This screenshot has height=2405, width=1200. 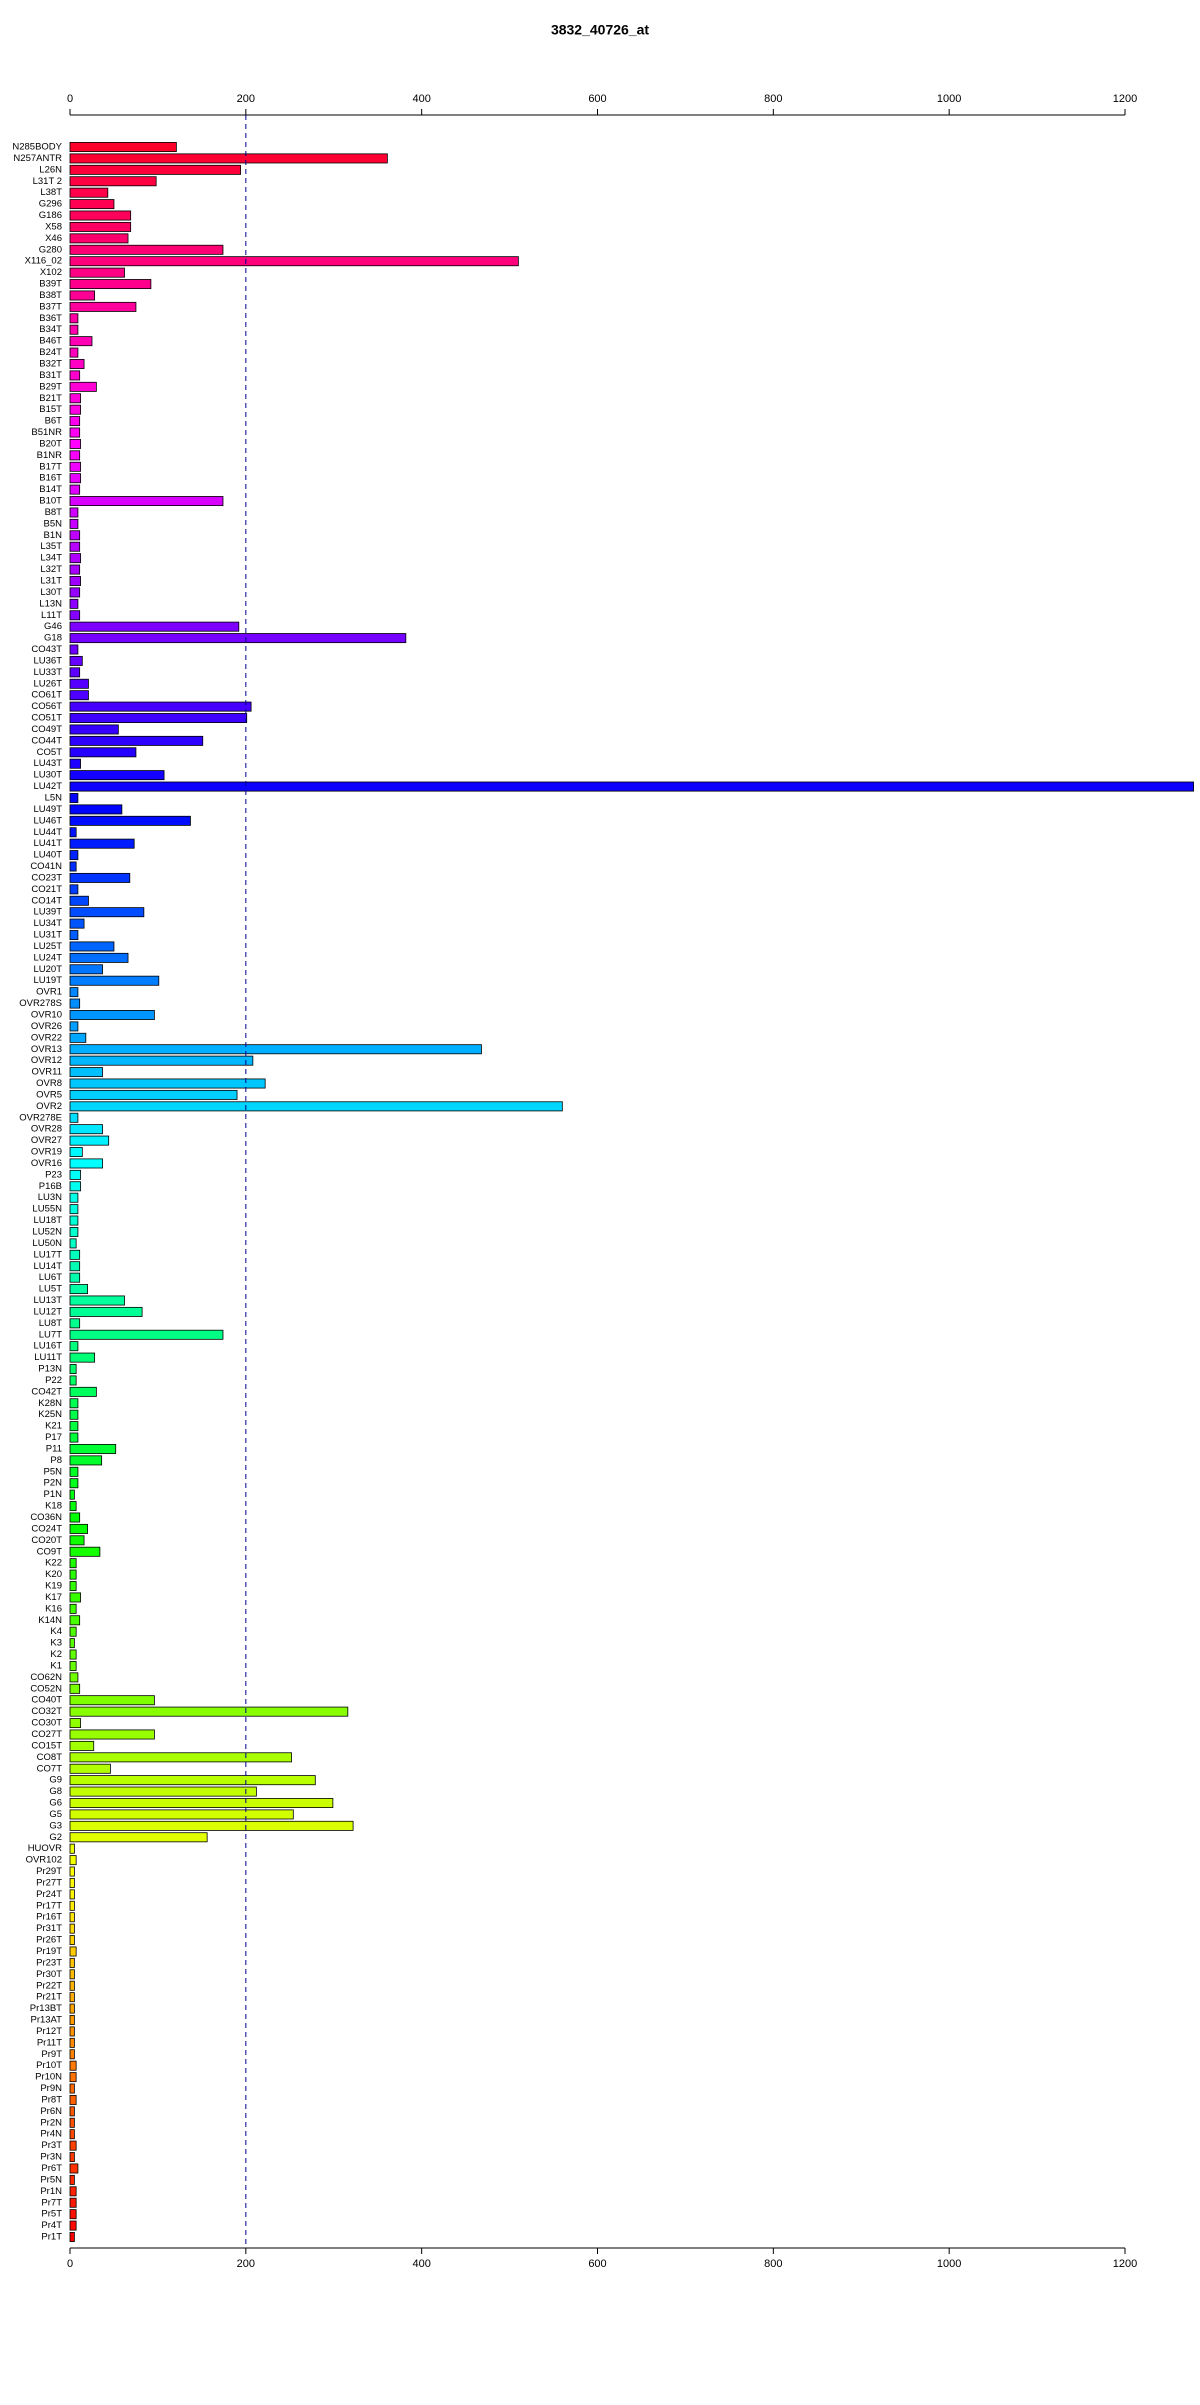 What do you see at coordinates (50, 1369) in the screenshot?
I see `y-tick-label: P13N` at bounding box center [50, 1369].